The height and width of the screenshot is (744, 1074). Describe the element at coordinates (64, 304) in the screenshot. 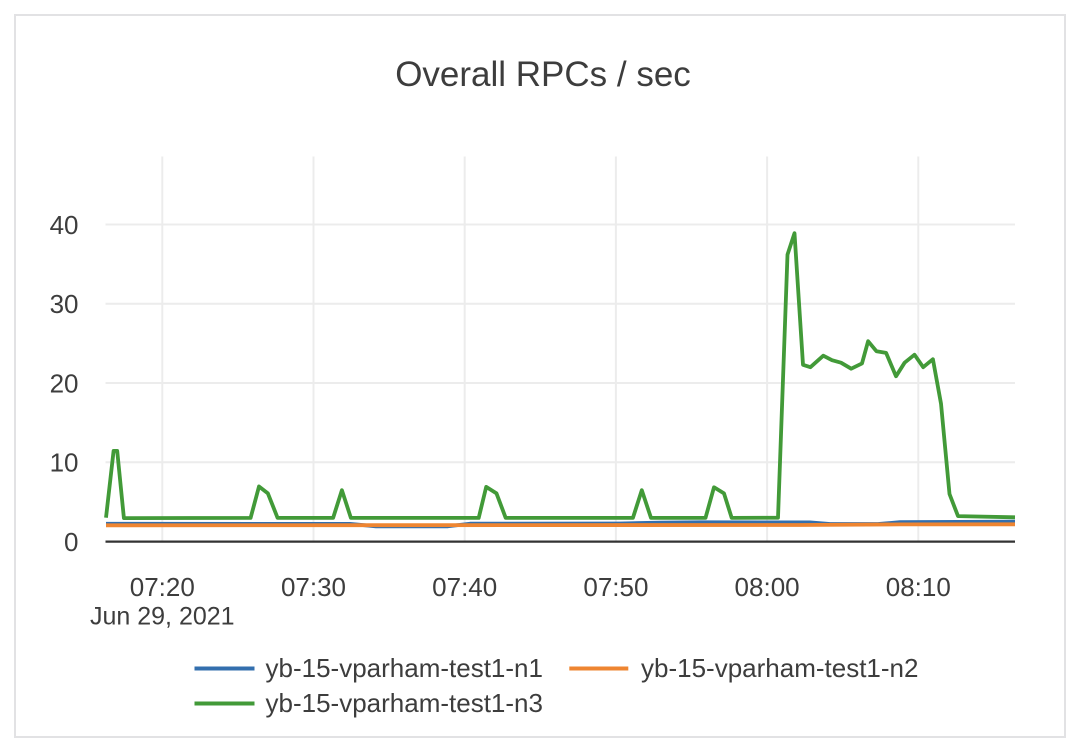

I see `svg-text: 30` at that location.